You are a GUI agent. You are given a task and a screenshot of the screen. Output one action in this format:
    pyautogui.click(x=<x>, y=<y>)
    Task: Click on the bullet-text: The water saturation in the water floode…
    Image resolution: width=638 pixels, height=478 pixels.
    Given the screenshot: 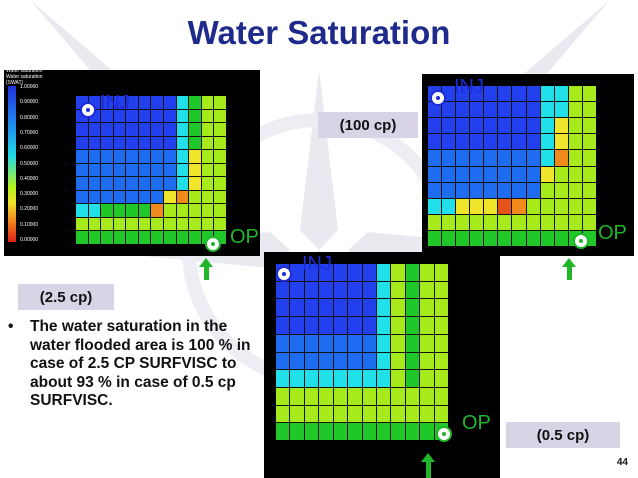 What is the action you would take?
    pyautogui.click(x=140, y=363)
    